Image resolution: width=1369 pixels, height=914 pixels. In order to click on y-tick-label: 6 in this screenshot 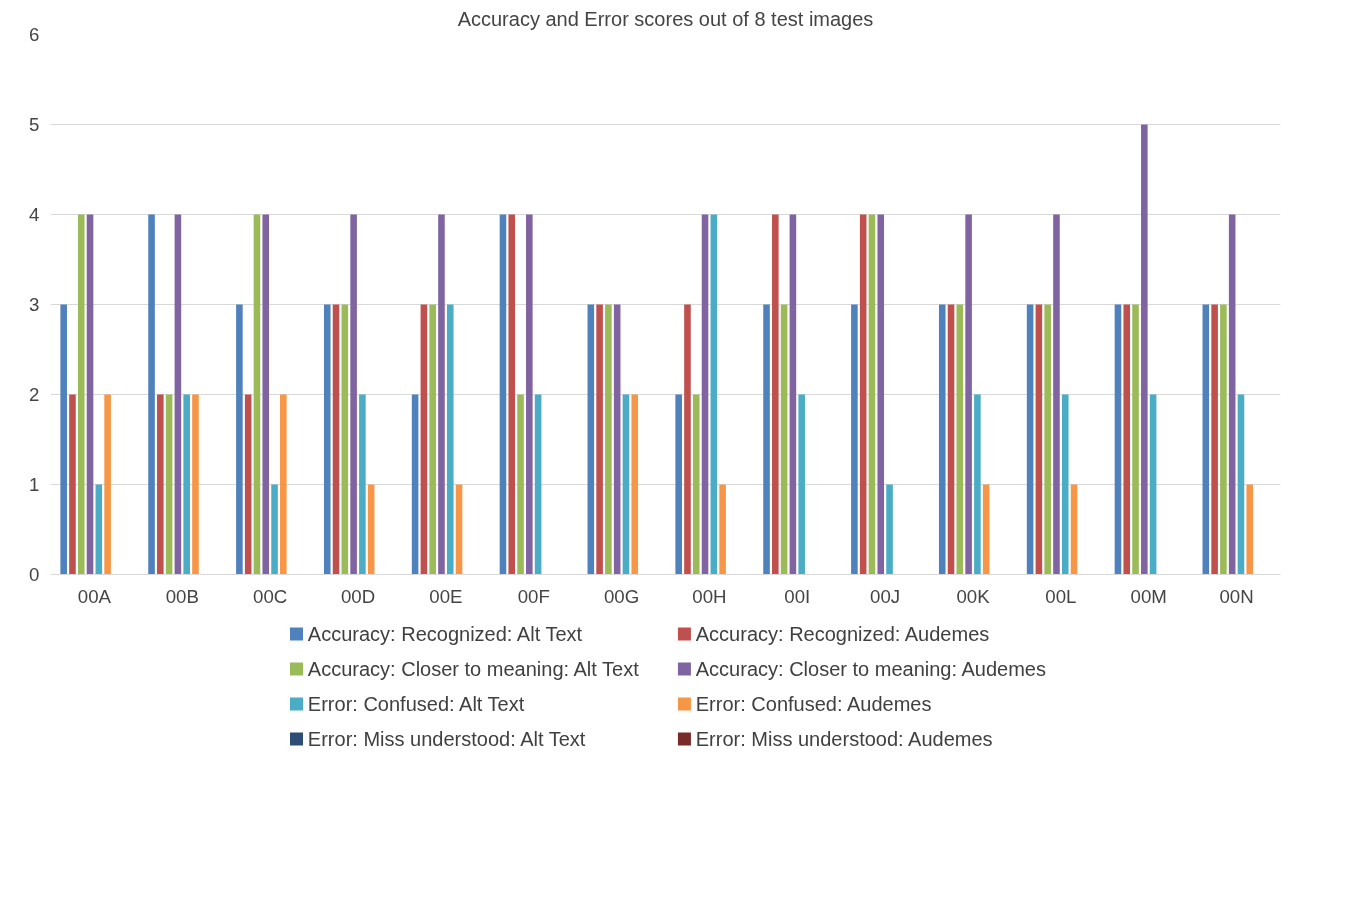, I will do `click(34, 34)`.